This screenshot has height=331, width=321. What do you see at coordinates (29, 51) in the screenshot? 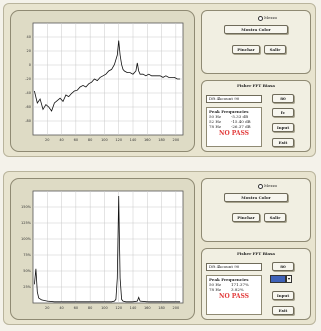
I see `y-tick-label: 20` at bounding box center [29, 51].